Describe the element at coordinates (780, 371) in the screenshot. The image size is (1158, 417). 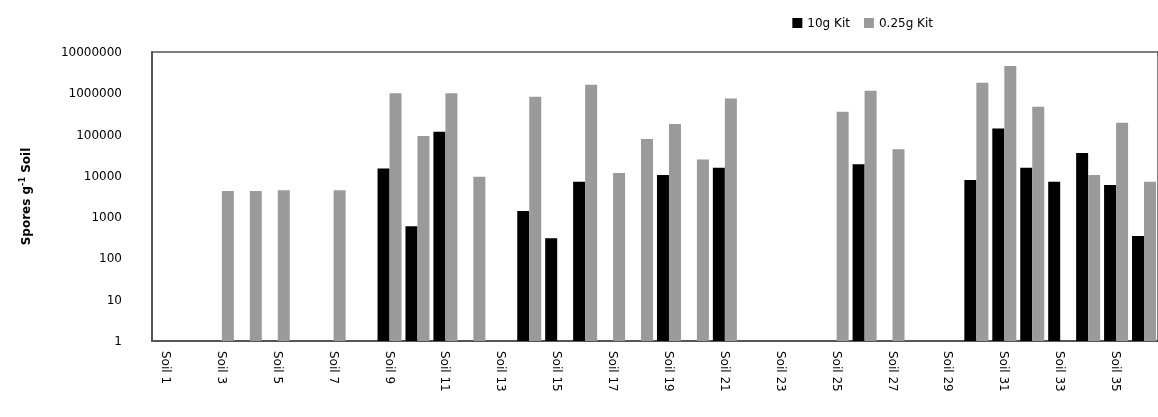
I see `x-tick-label: Soil 23` at that location.